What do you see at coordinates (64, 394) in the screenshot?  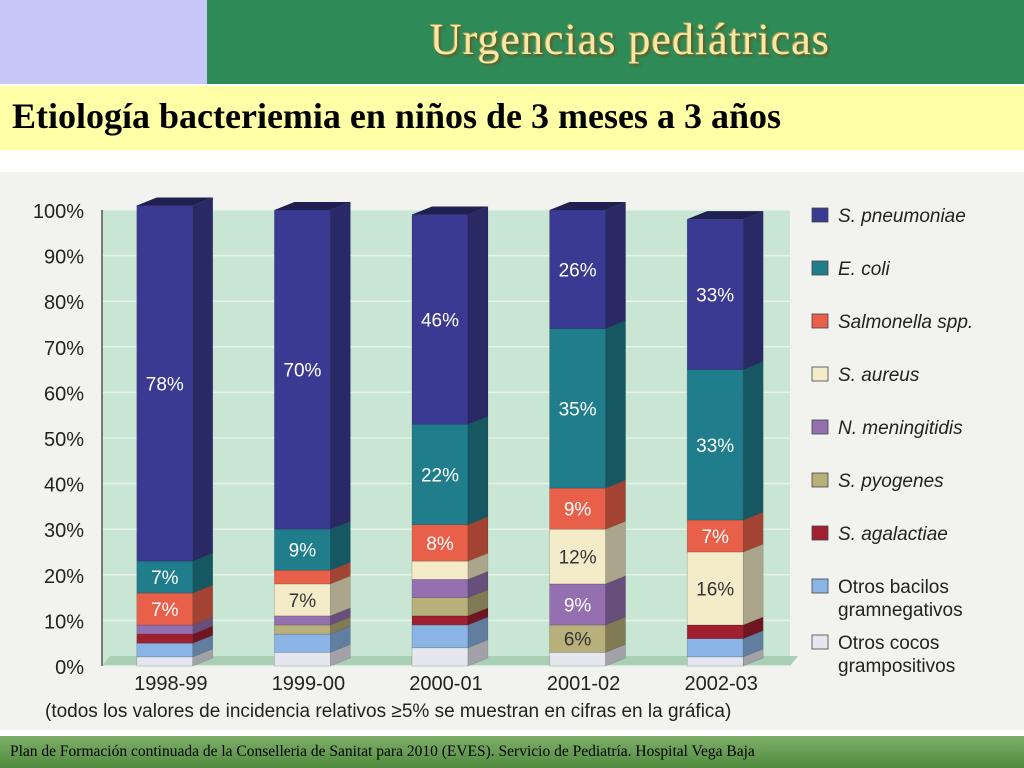 I see `y-tick-label: 60%` at bounding box center [64, 394].